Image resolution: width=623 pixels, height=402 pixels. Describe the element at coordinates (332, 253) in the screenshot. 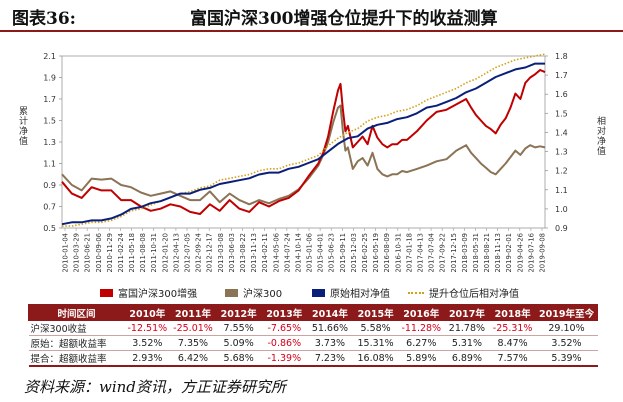

I see `x-tick-label: 2015-06-23` at that location.